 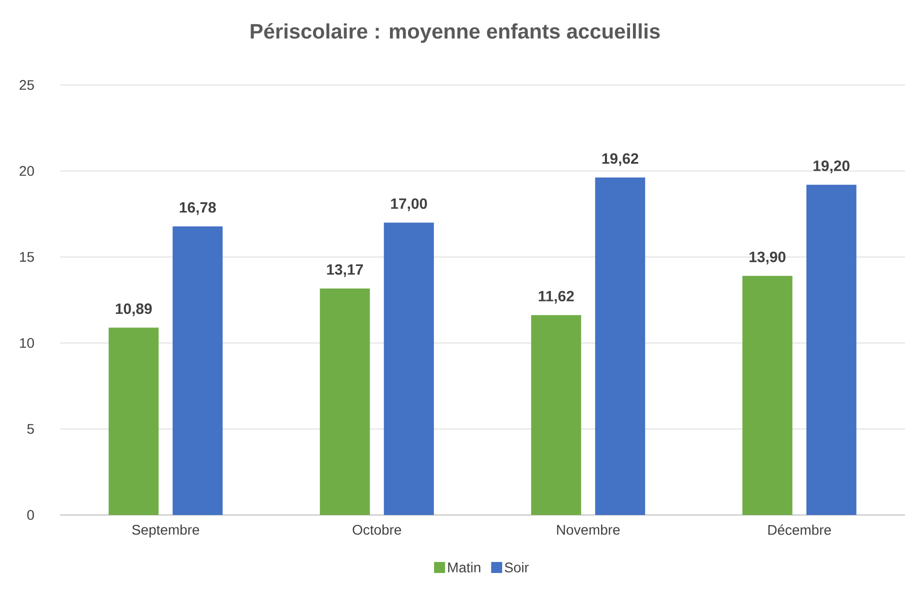 What do you see at coordinates (455, 33) in the screenshot?
I see `chart-title: Périscolaire : moyenne enfants accueillis` at bounding box center [455, 33].